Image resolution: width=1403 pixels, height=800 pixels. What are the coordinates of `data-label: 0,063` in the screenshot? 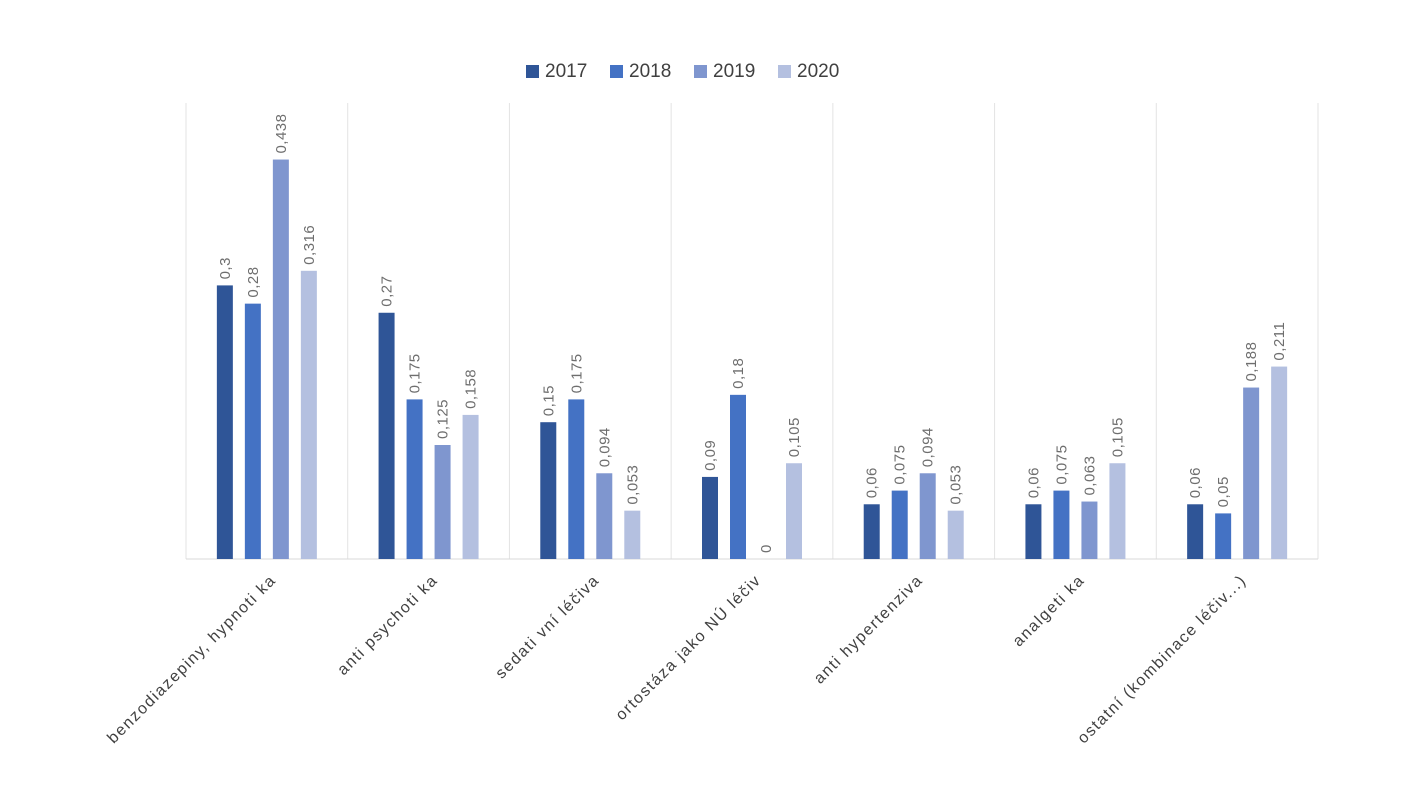 It's located at (1089, 475).